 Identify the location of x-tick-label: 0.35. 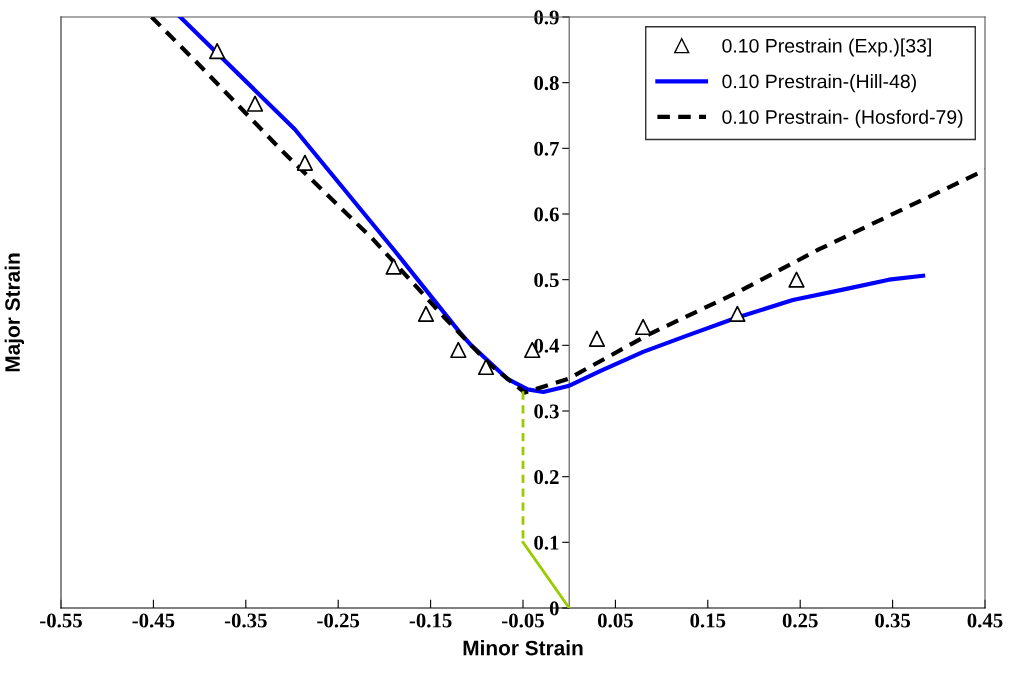
(893, 620).